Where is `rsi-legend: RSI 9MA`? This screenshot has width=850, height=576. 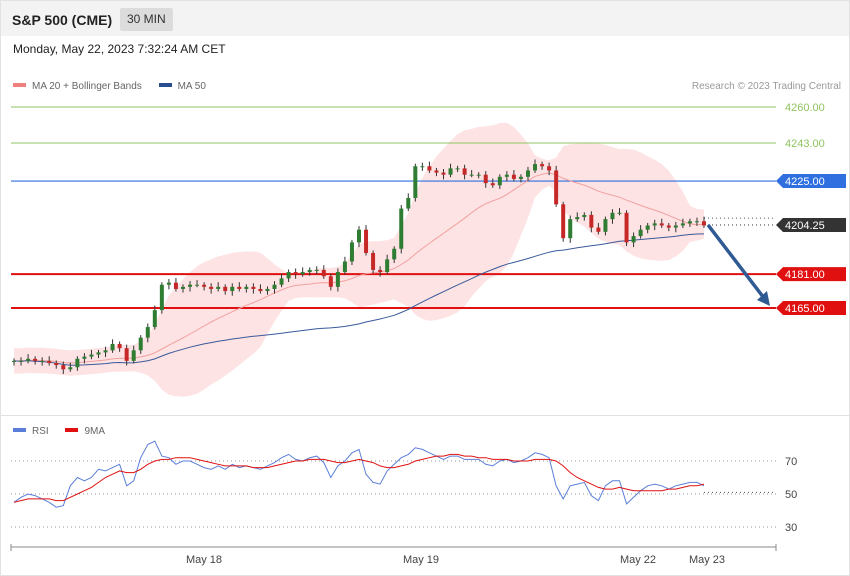 rsi-legend: RSI 9MA is located at coordinates (66, 431).